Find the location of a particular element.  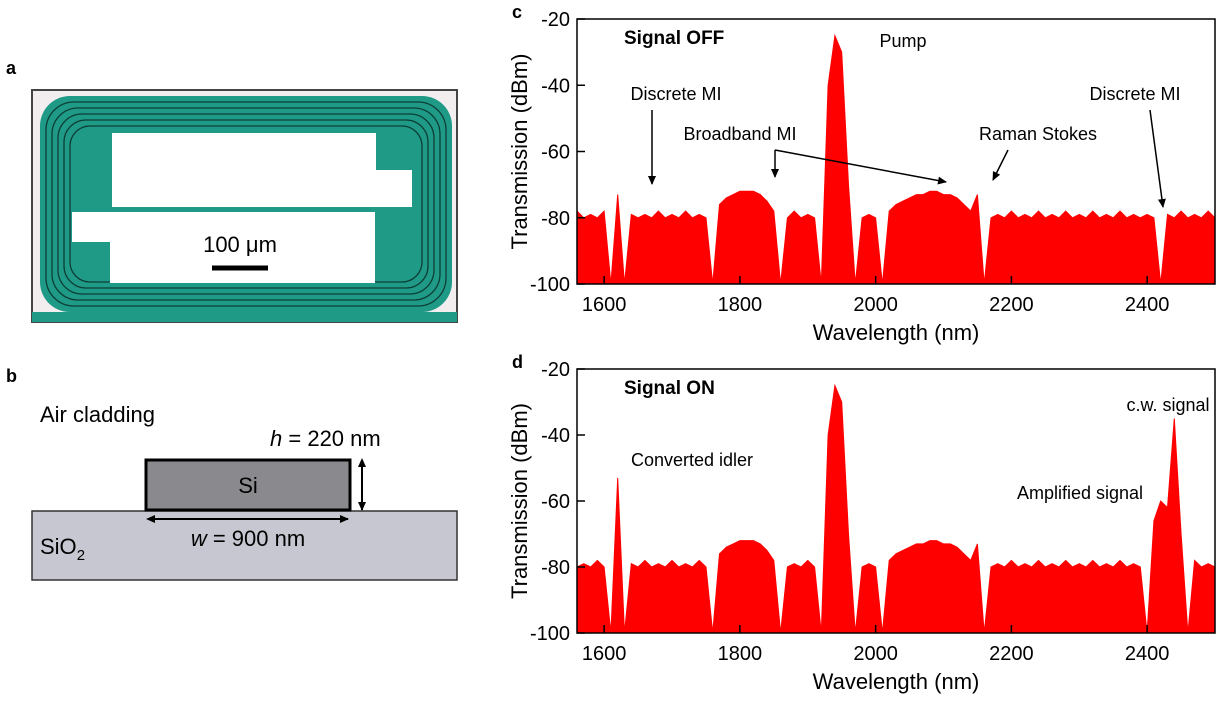

scale-bar-label: 100 μm is located at coordinates (240, 244).